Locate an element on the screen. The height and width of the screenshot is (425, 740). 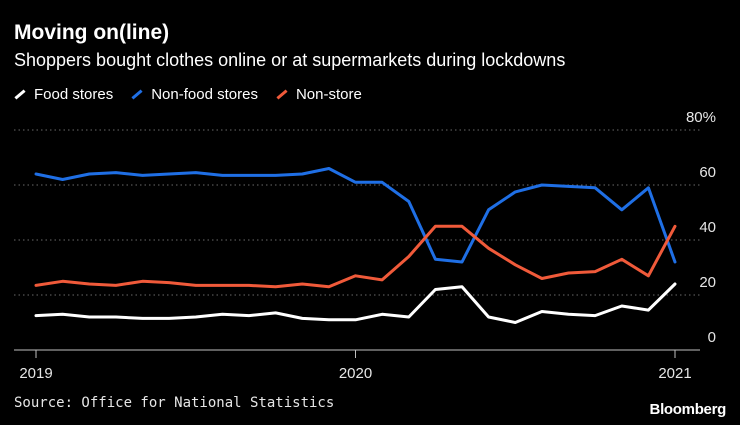
bloomberg-logo: Bloomberg is located at coordinates (688, 409).